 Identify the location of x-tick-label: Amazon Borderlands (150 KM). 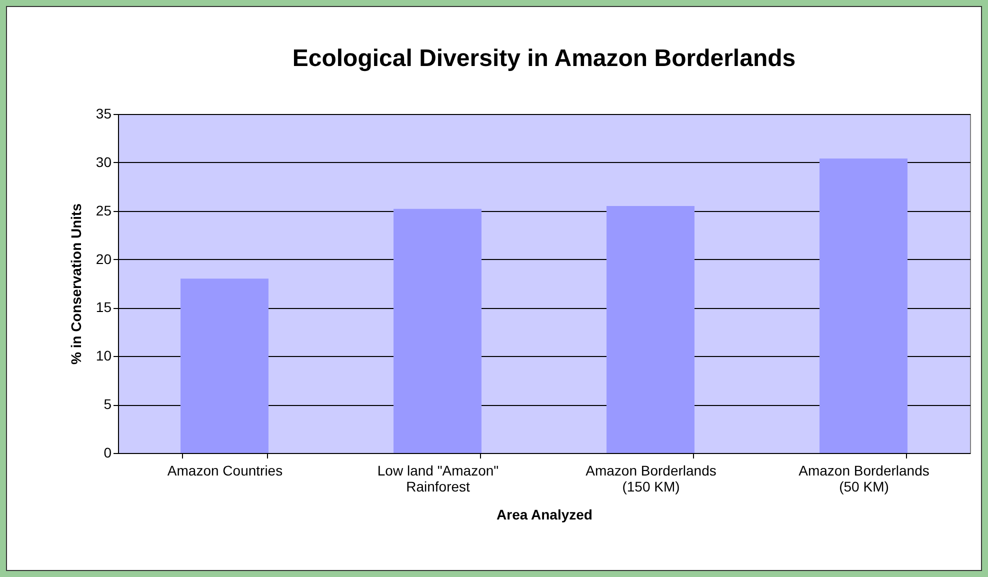
(651, 478).